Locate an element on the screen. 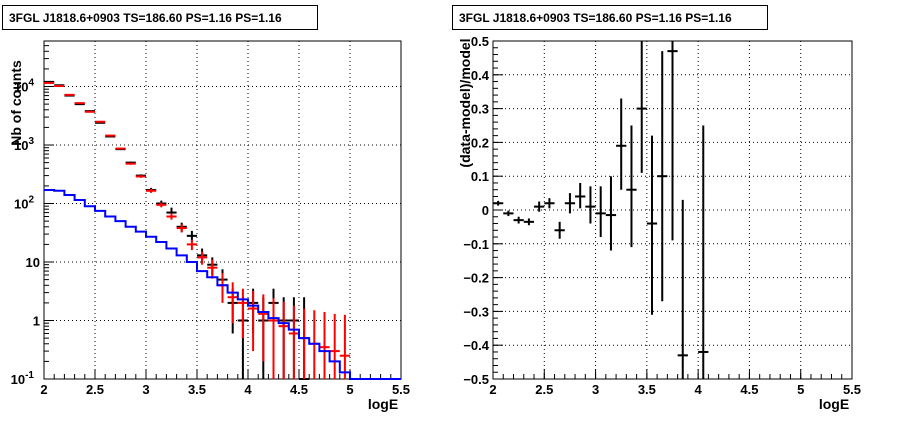  residual-y-axis-label: (data-model)/model is located at coordinates (465, 102).